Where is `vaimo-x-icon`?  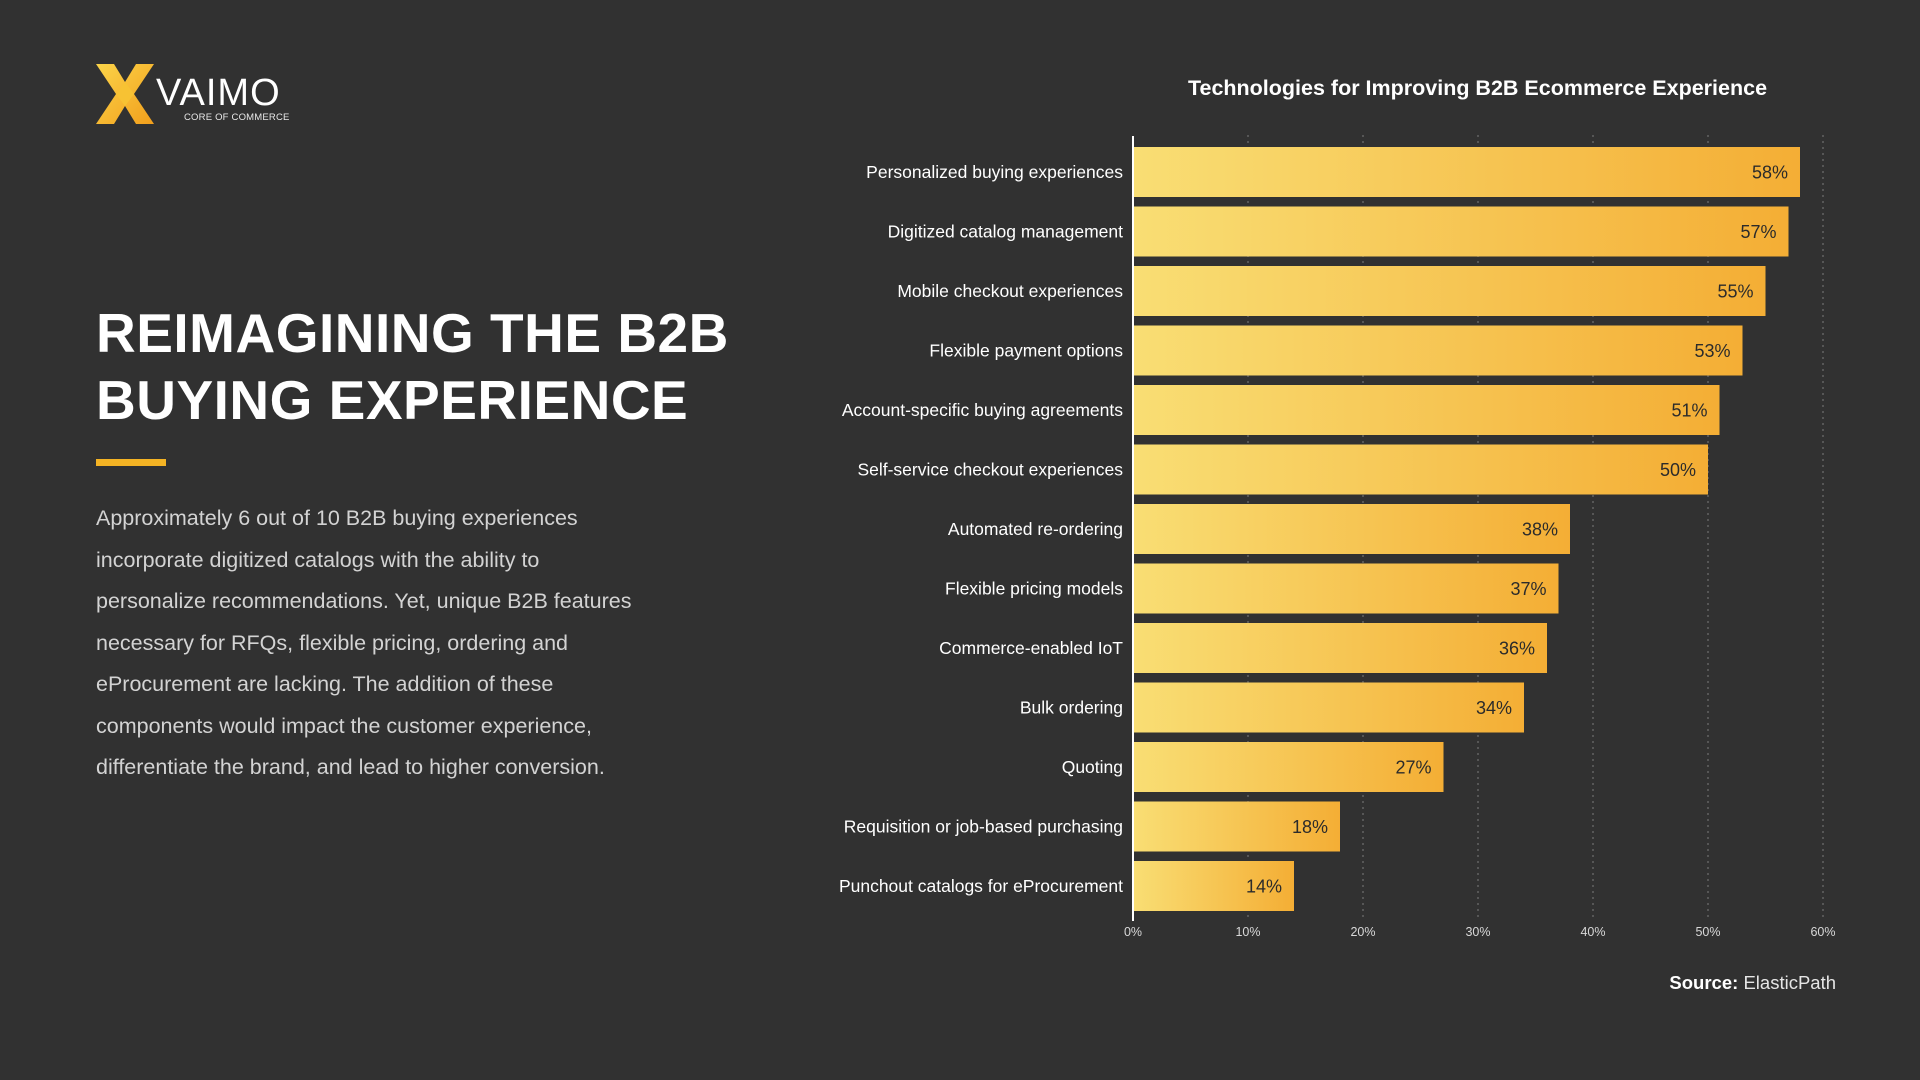 vaimo-x-icon is located at coordinates (125, 94).